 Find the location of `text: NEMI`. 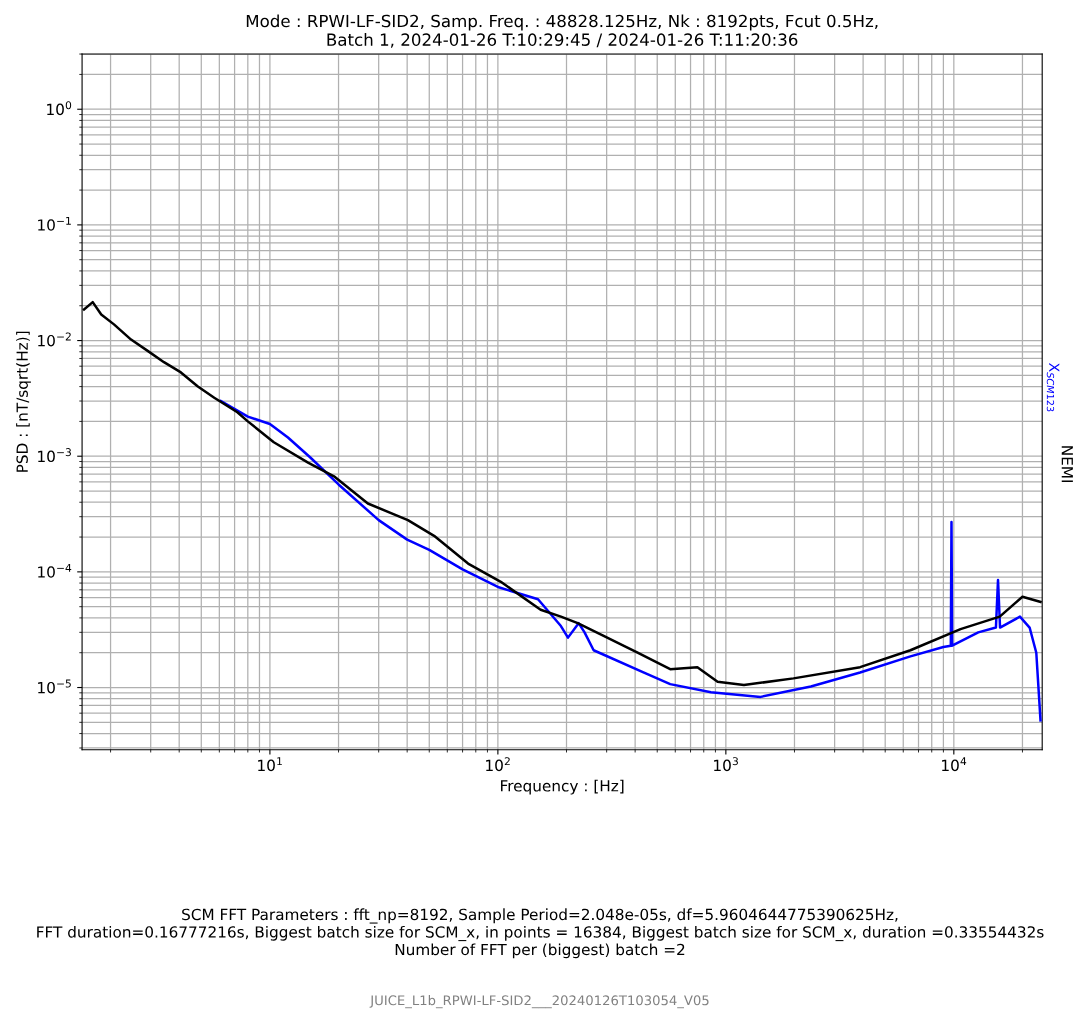

text: NEMI is located at coordinates (1067, 464).